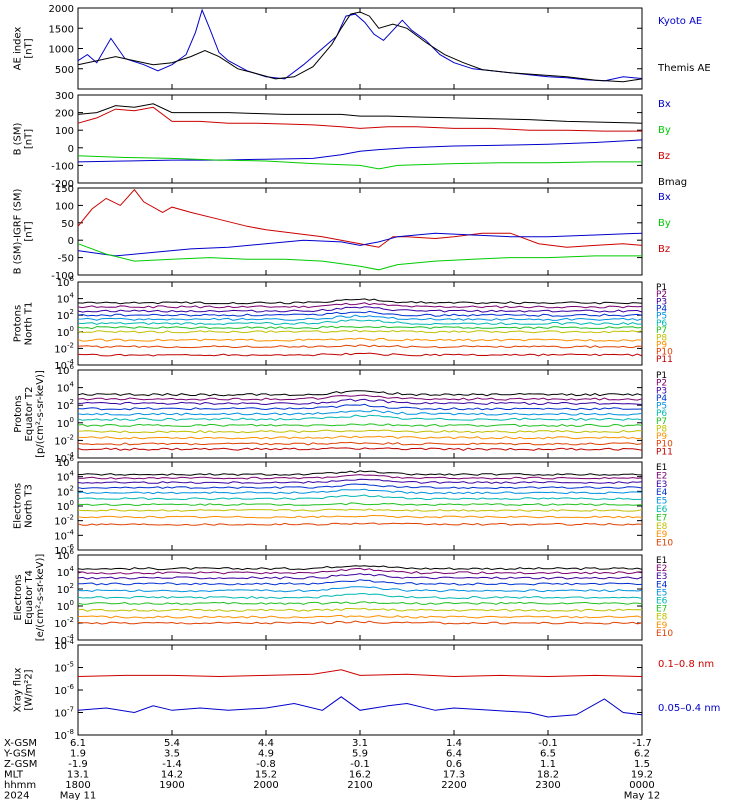  I want to click on legend-channel: E2, so click(661, 569).